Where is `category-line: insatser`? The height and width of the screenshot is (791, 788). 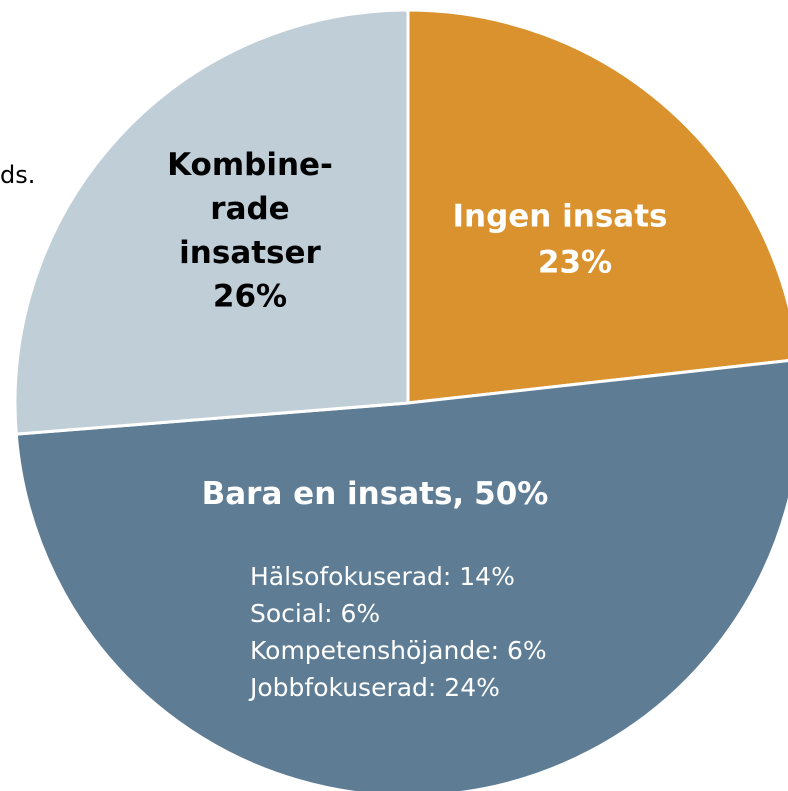 category-line: insatser is located at coordinates (250, 253).